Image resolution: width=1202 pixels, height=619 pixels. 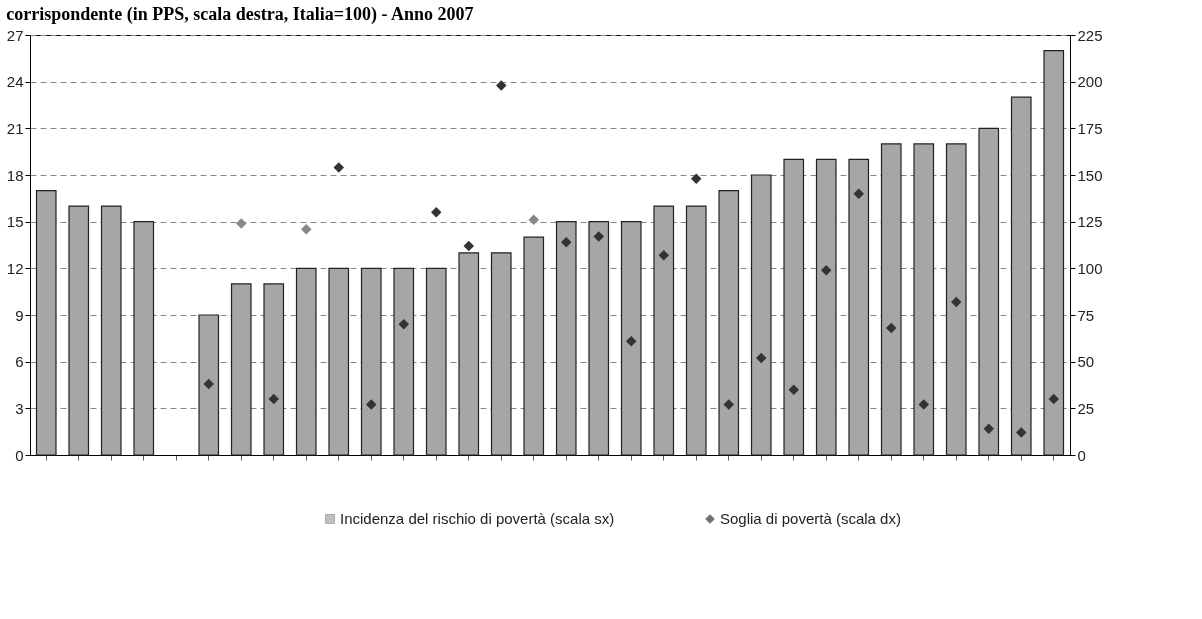 I want to click on y2-tick-label: 150, so click(x=1090, y=175).